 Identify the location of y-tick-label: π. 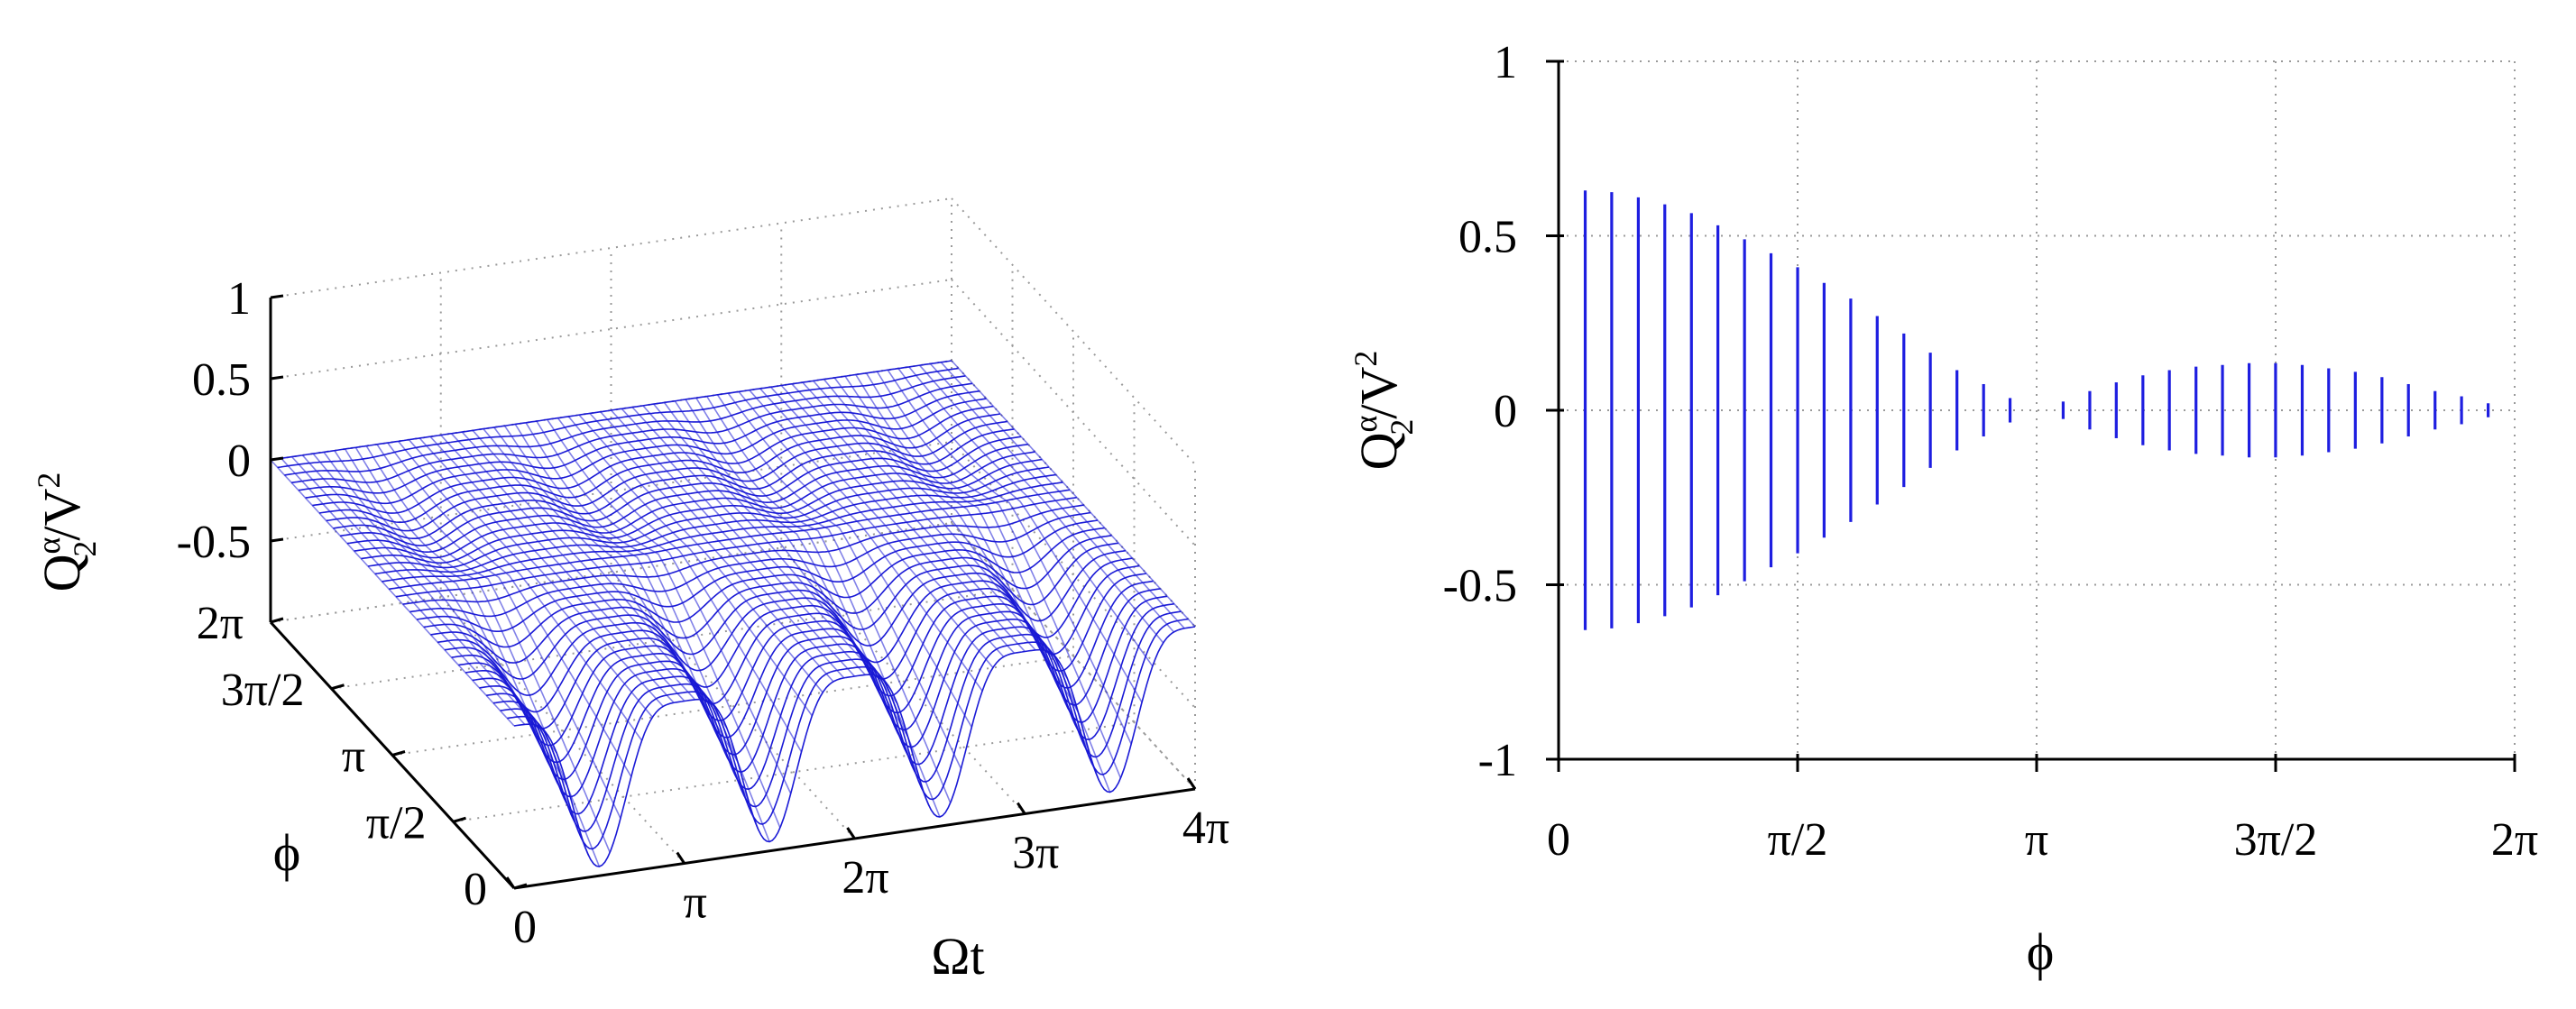
(353, 757).